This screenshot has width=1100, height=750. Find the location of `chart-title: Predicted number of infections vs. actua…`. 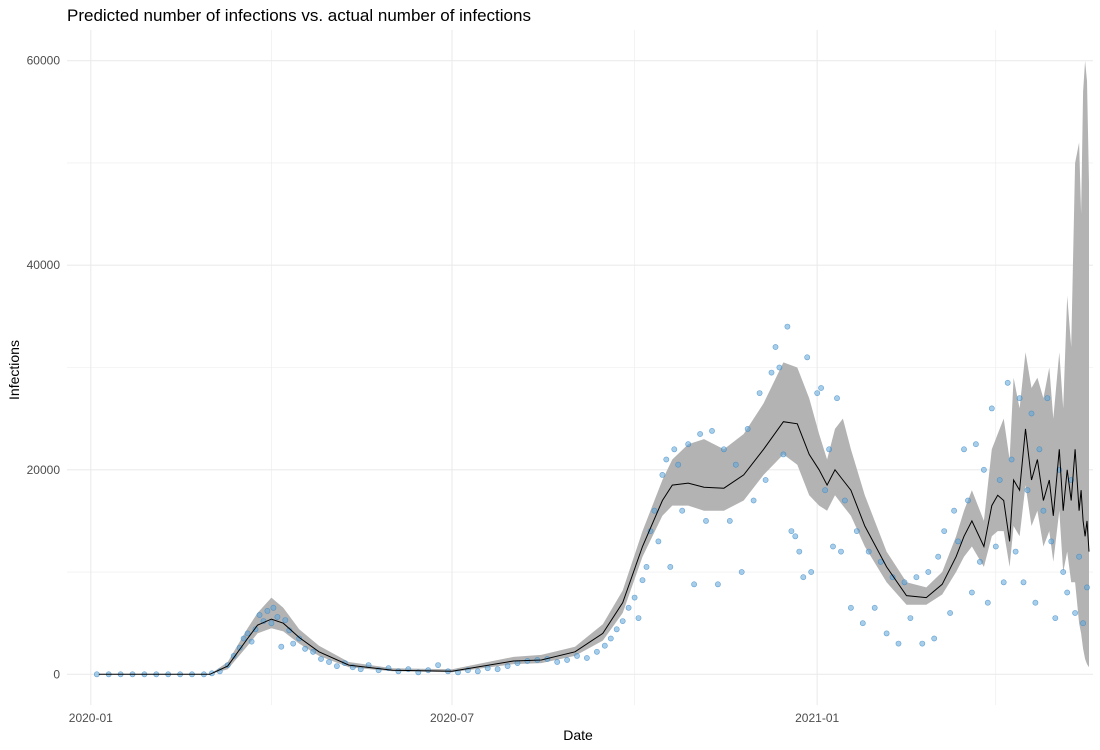

chart-title: Predicted number of infections vs. actua… is located at coordinates (299, 15).